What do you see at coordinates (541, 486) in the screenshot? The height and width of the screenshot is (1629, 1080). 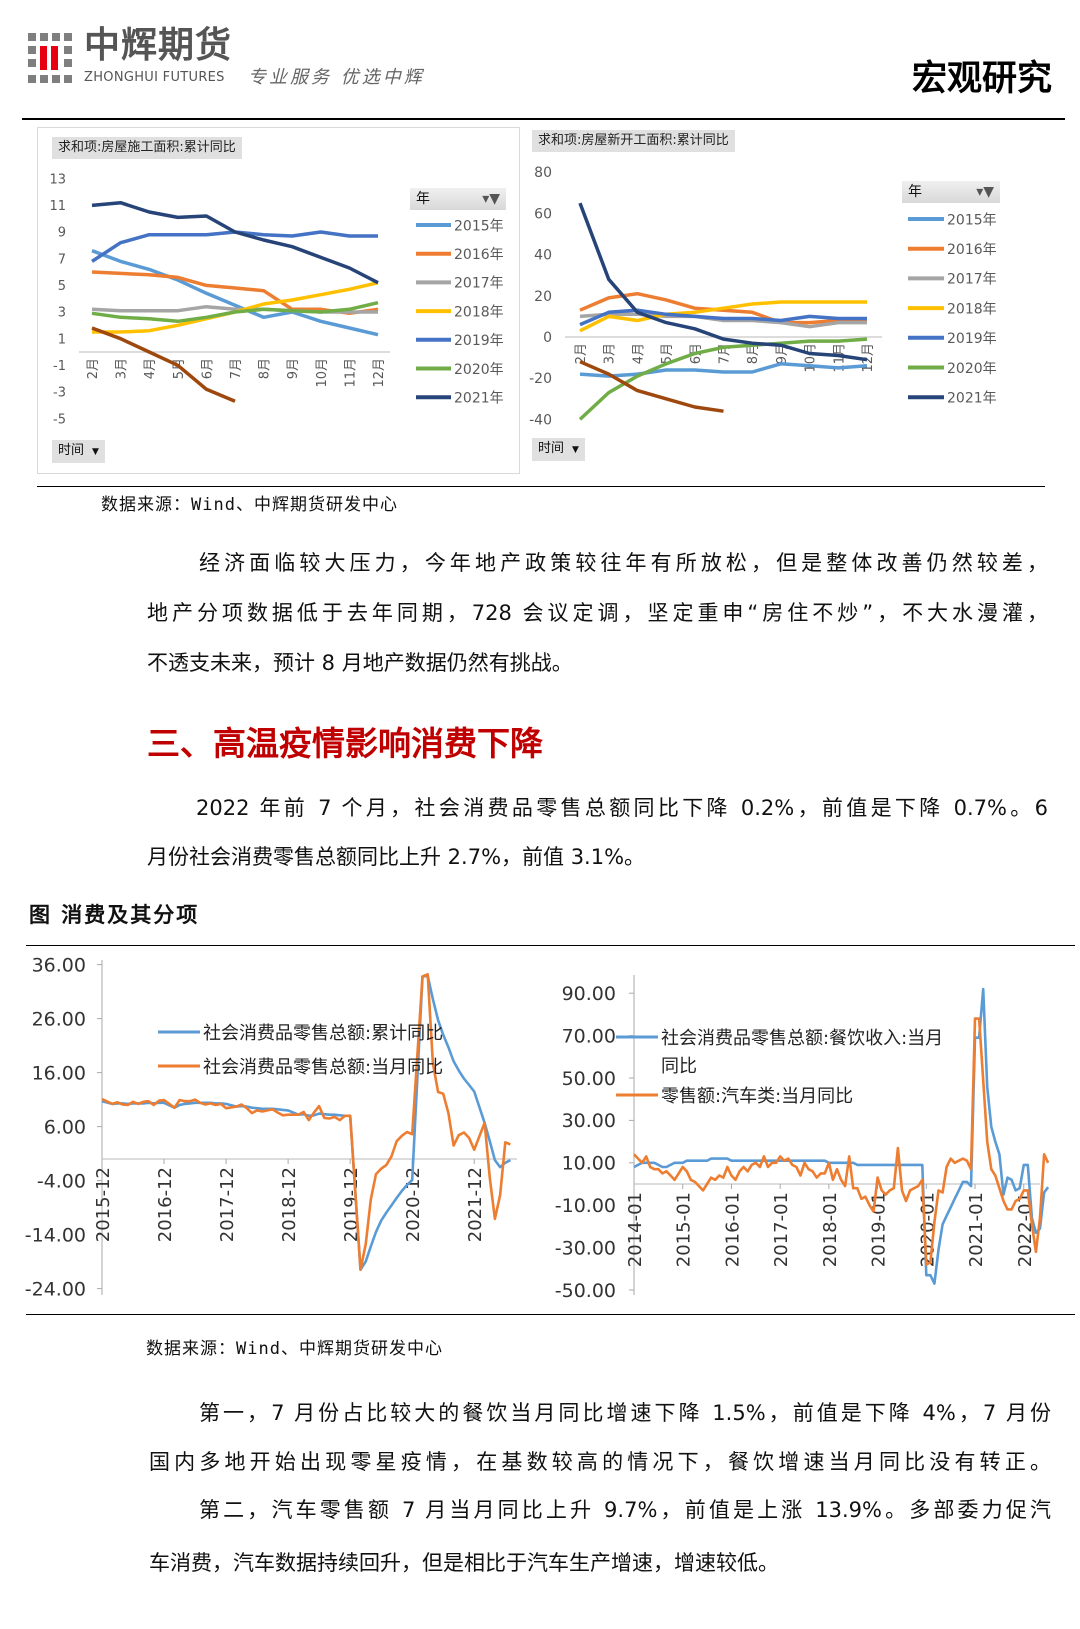 I see `chart-divider` at bounding box center [541, 486].